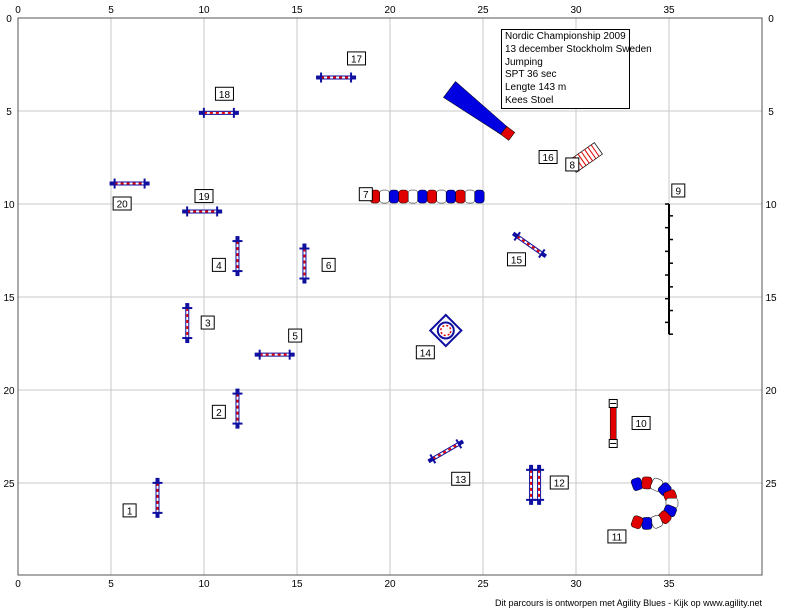 The image size is (800, 610). I want to click on wall-body, so click(613, 423).